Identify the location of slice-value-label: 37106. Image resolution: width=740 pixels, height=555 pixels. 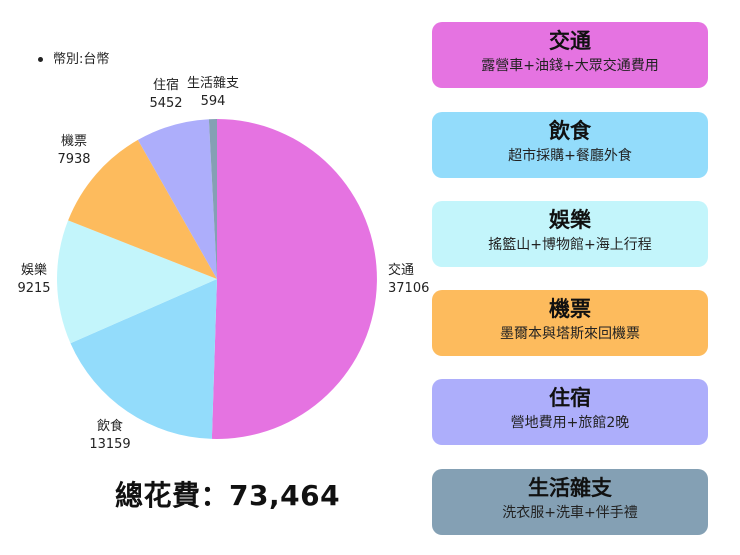
(408, 288).